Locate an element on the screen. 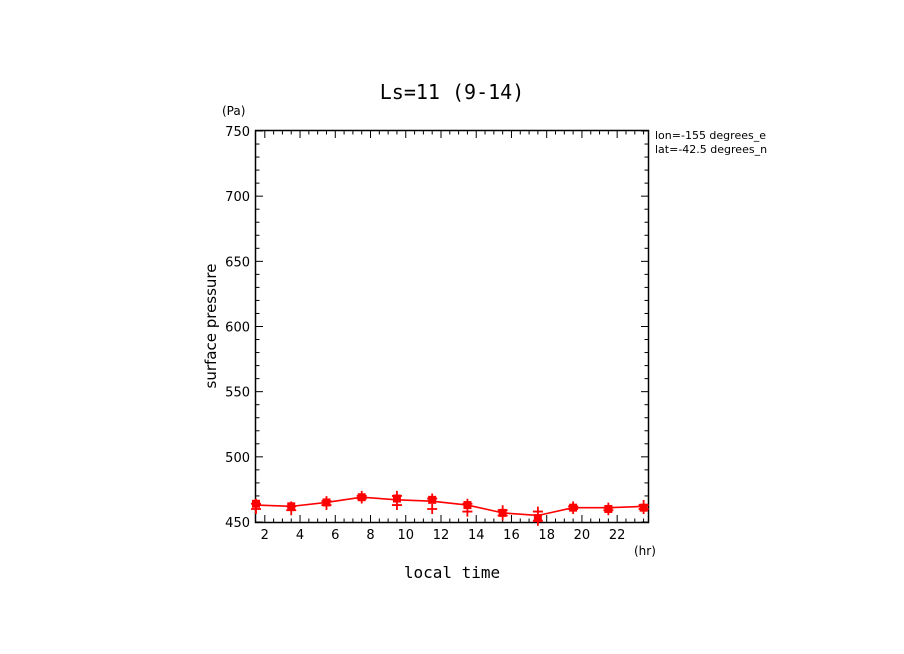 The height and width of the screenshot is (654, 904). annotation-lon: lon=-155 degrees_e is located at coordinates (710, 135).